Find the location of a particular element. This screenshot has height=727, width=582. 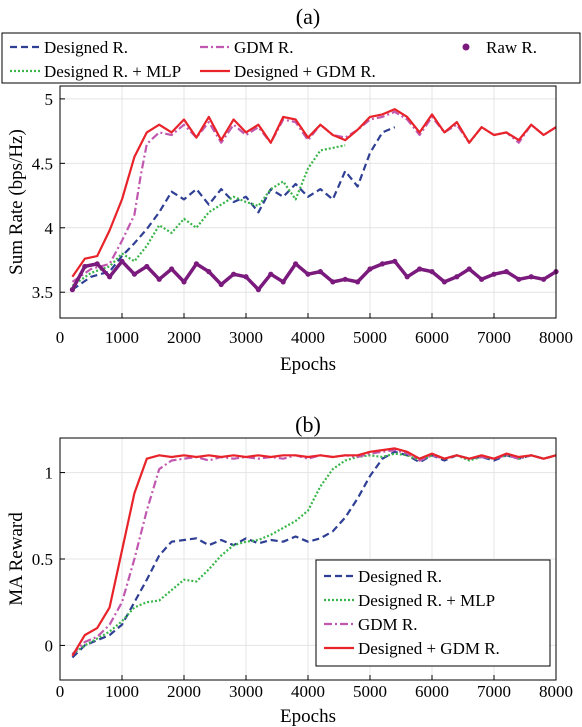

y-axis-label: MA Reward is located at coordinates (16, 559).